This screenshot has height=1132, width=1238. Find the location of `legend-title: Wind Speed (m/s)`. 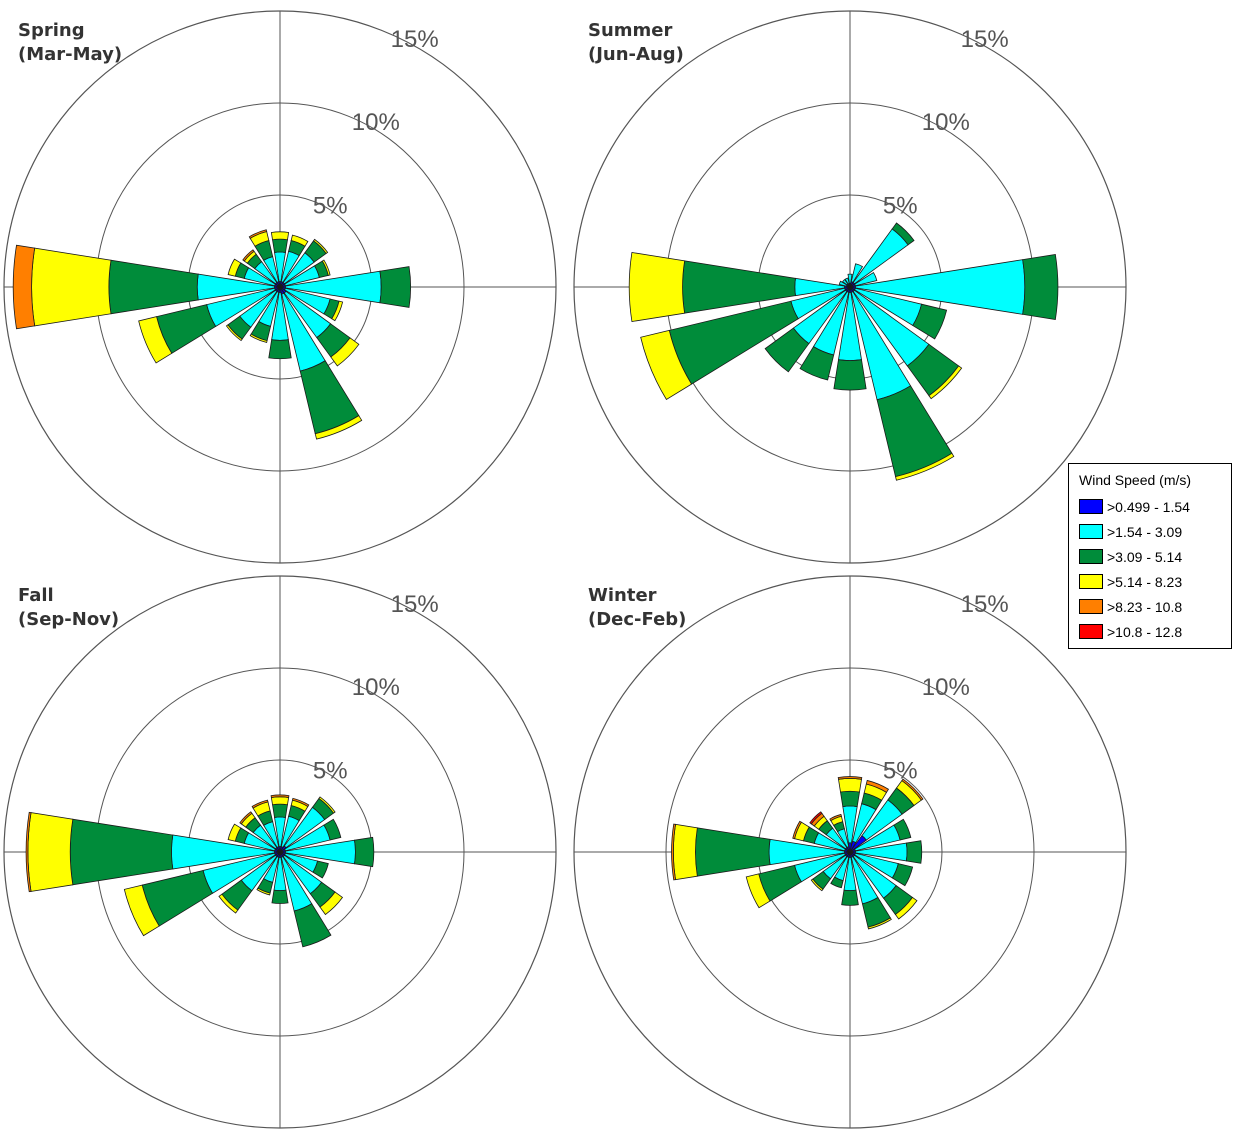

legend-title: Wind Speed (m/s) is located at coordinates (1135, 480).